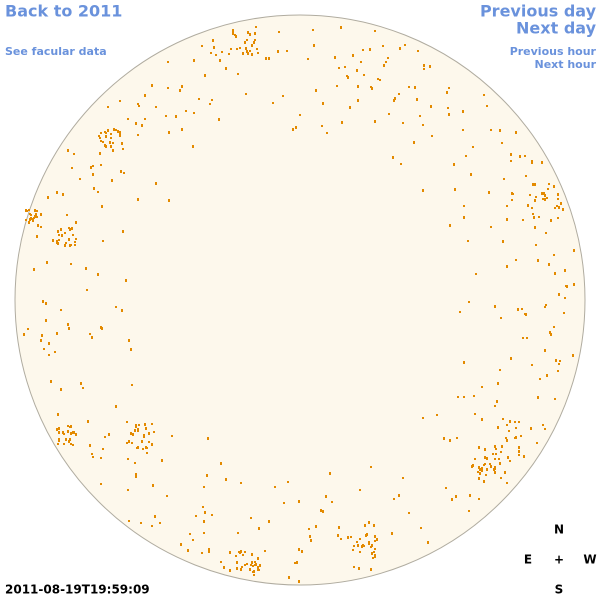 The width and height of the screenshot is (600, 600). I want to click on previous-day-link: Previous day, so click(538, 11).